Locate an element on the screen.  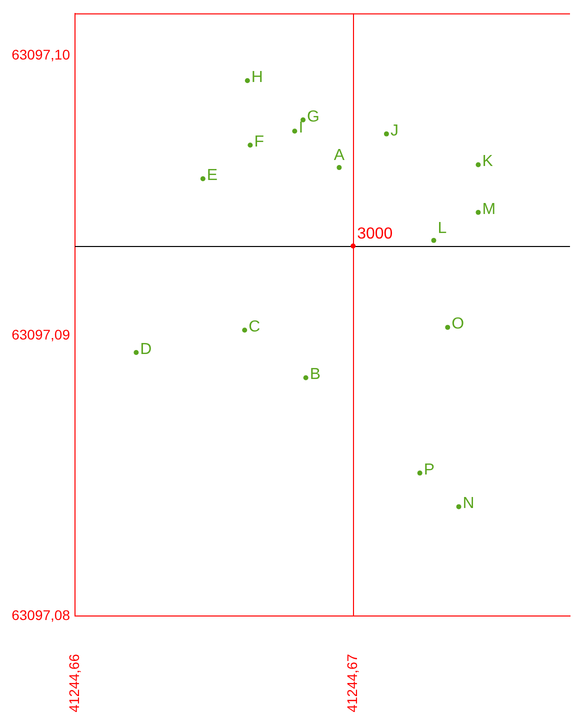
annotation: B is located at coordinates (315, 375).